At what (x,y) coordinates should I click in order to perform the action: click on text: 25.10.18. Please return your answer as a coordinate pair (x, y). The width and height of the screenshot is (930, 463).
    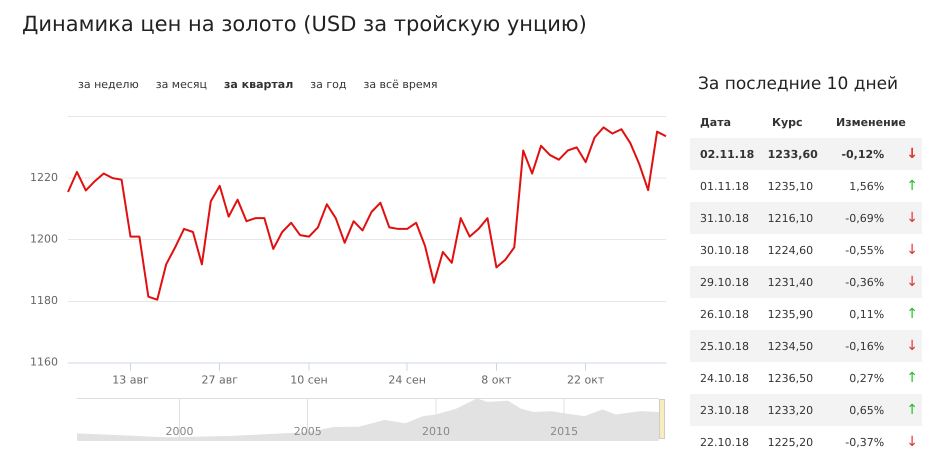
    Looking at the image, I should click on (724, 346).